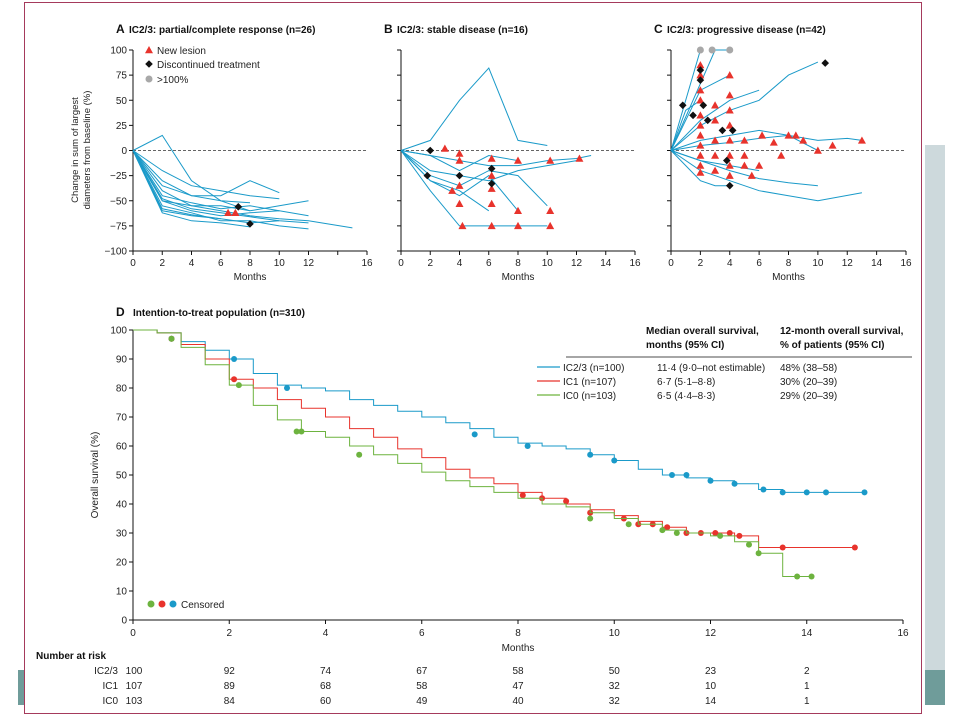 Image resolution: width=960 pixels, height=720 pixels. Describe the element at coordinates (686, 382) in the screenshot. I see `legend-median: 6·7 (5·1–8·8)` at that location.